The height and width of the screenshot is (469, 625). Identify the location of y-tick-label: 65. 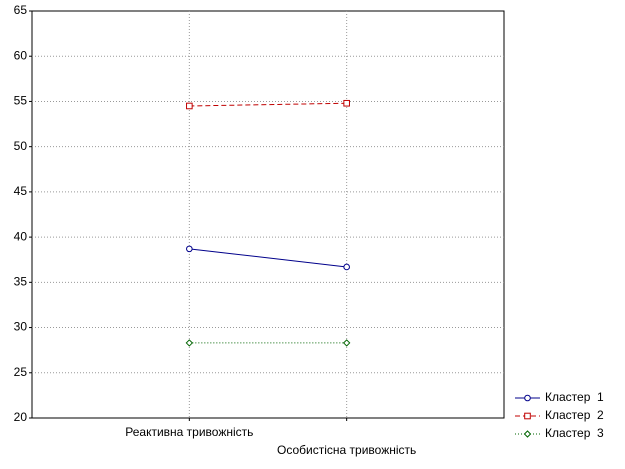
(21, 10).